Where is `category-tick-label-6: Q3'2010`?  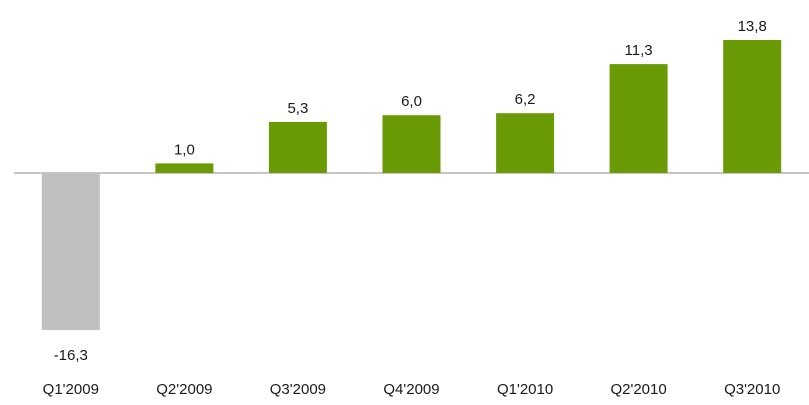
category-tick-label-6: Q3'2010 is located at coordinates (752, 389).